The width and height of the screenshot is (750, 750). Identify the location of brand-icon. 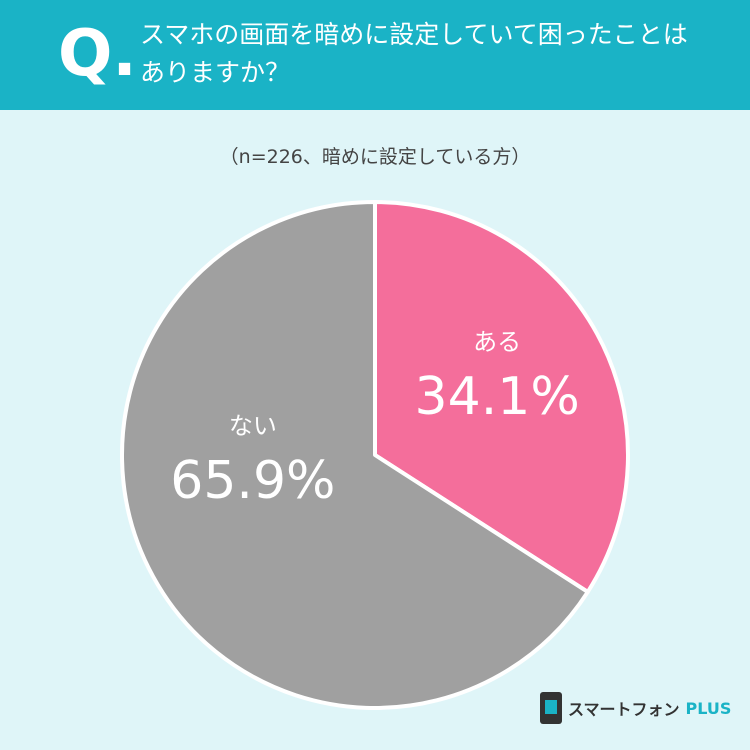
(551, 708).